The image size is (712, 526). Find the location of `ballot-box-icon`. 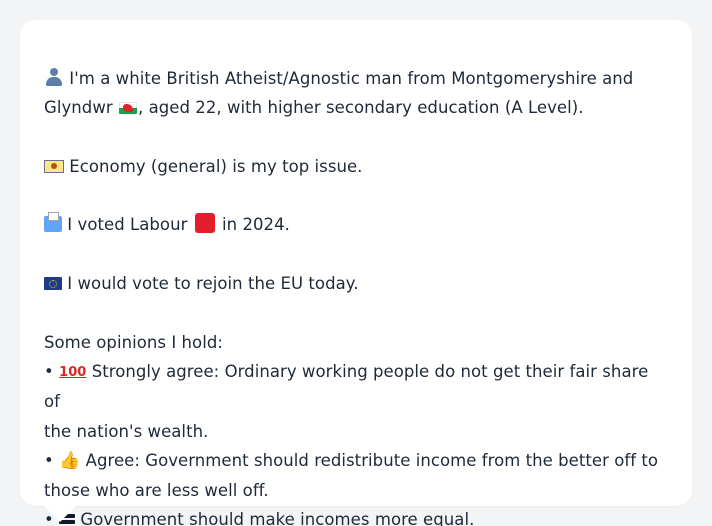

ballot-box-icon is located at coordinates (53, 222).